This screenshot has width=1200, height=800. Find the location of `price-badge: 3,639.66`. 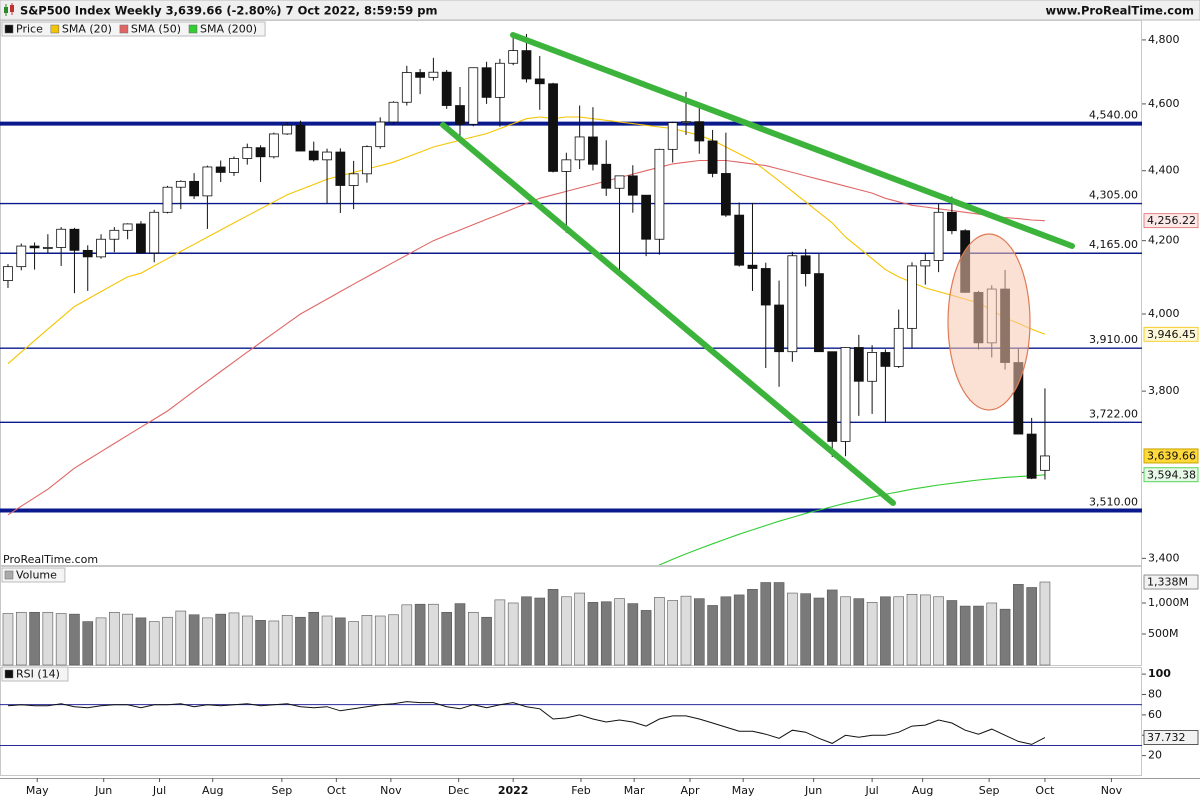

price-badge: 3,639.66 is located at coordinates (1171, 455).